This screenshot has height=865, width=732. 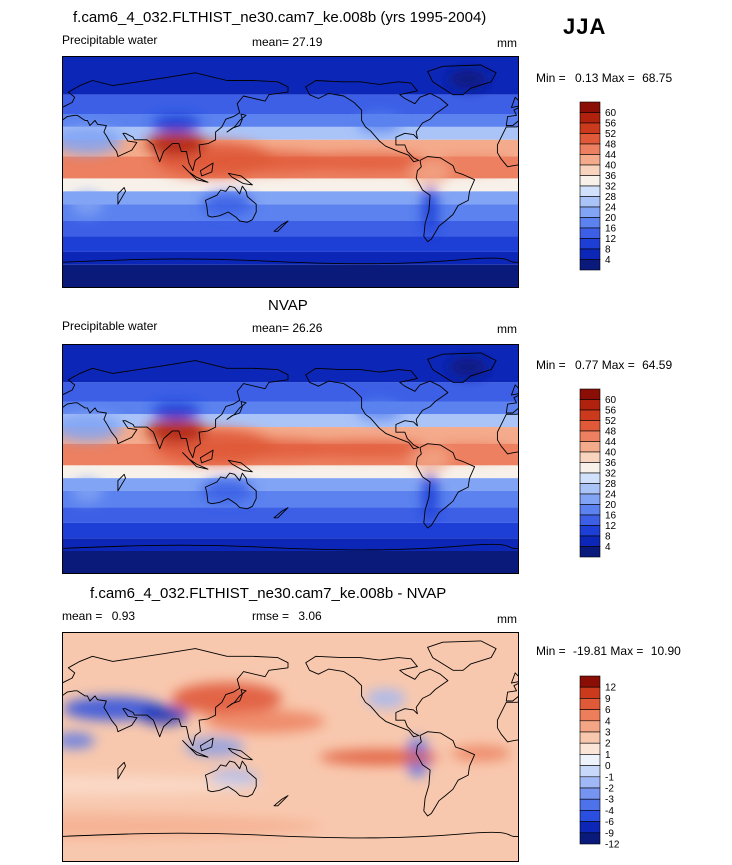 What do you see at coordinates (611, 688) in the screenshot?
I see `panel3-colorbar-label: 12` at bounding box center [611, 688].